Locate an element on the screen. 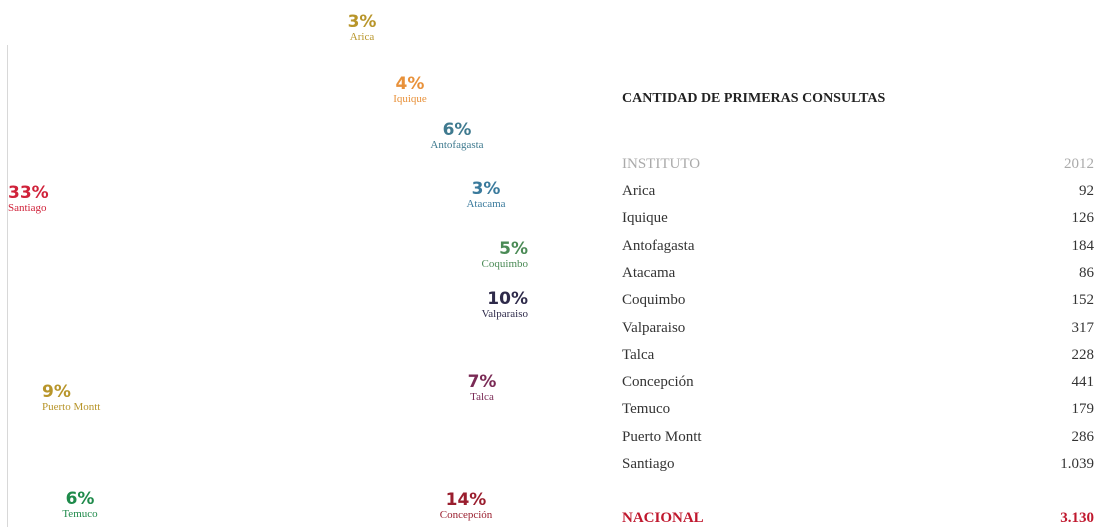  region-name: Arica is located at coordinates (362, 37).